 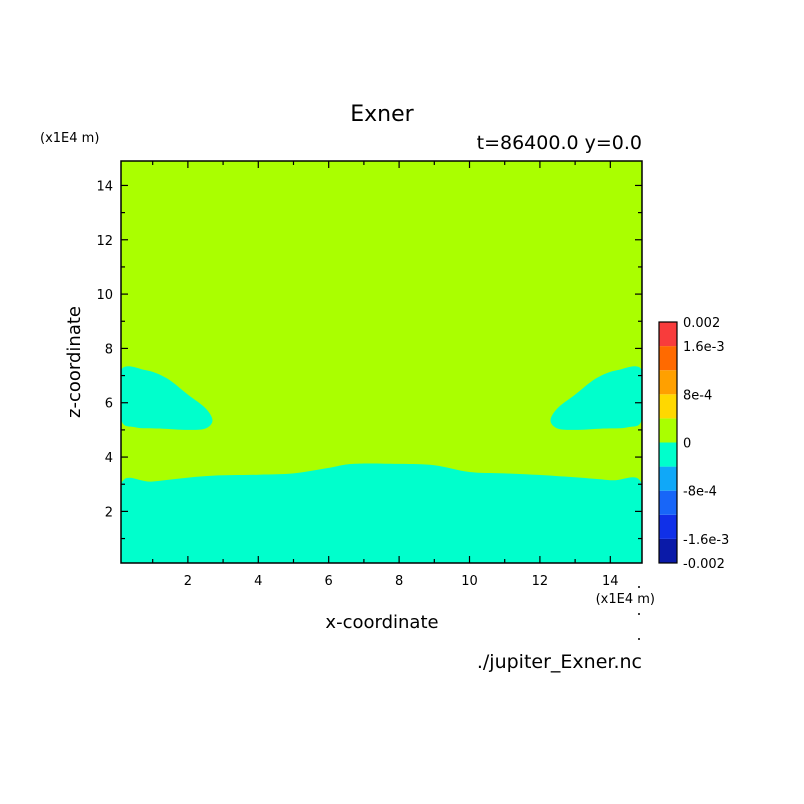 I want to click on colorbar-label: 8e-4, so click(x=697, y=395).